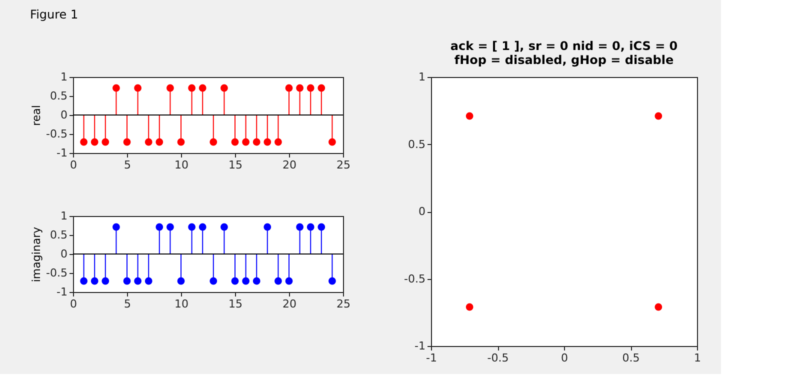 The width and height of the screenshot is (802, 382). Describe the element at coordinates (498, 358) in the screenshot. I see `x-tick-label: -0.5` at that location.